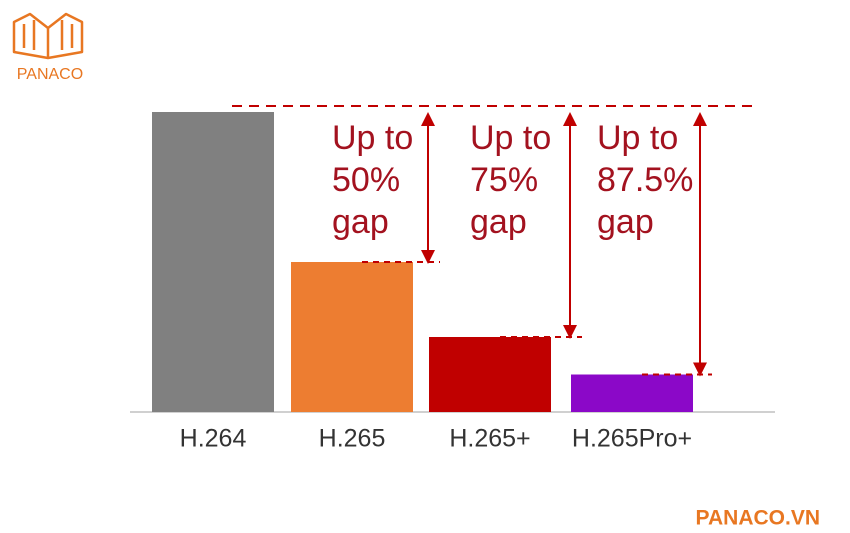 The width and height of the screenshot is (850, 533). I want to click on x-tick-label: H.265, so click(352, 439).